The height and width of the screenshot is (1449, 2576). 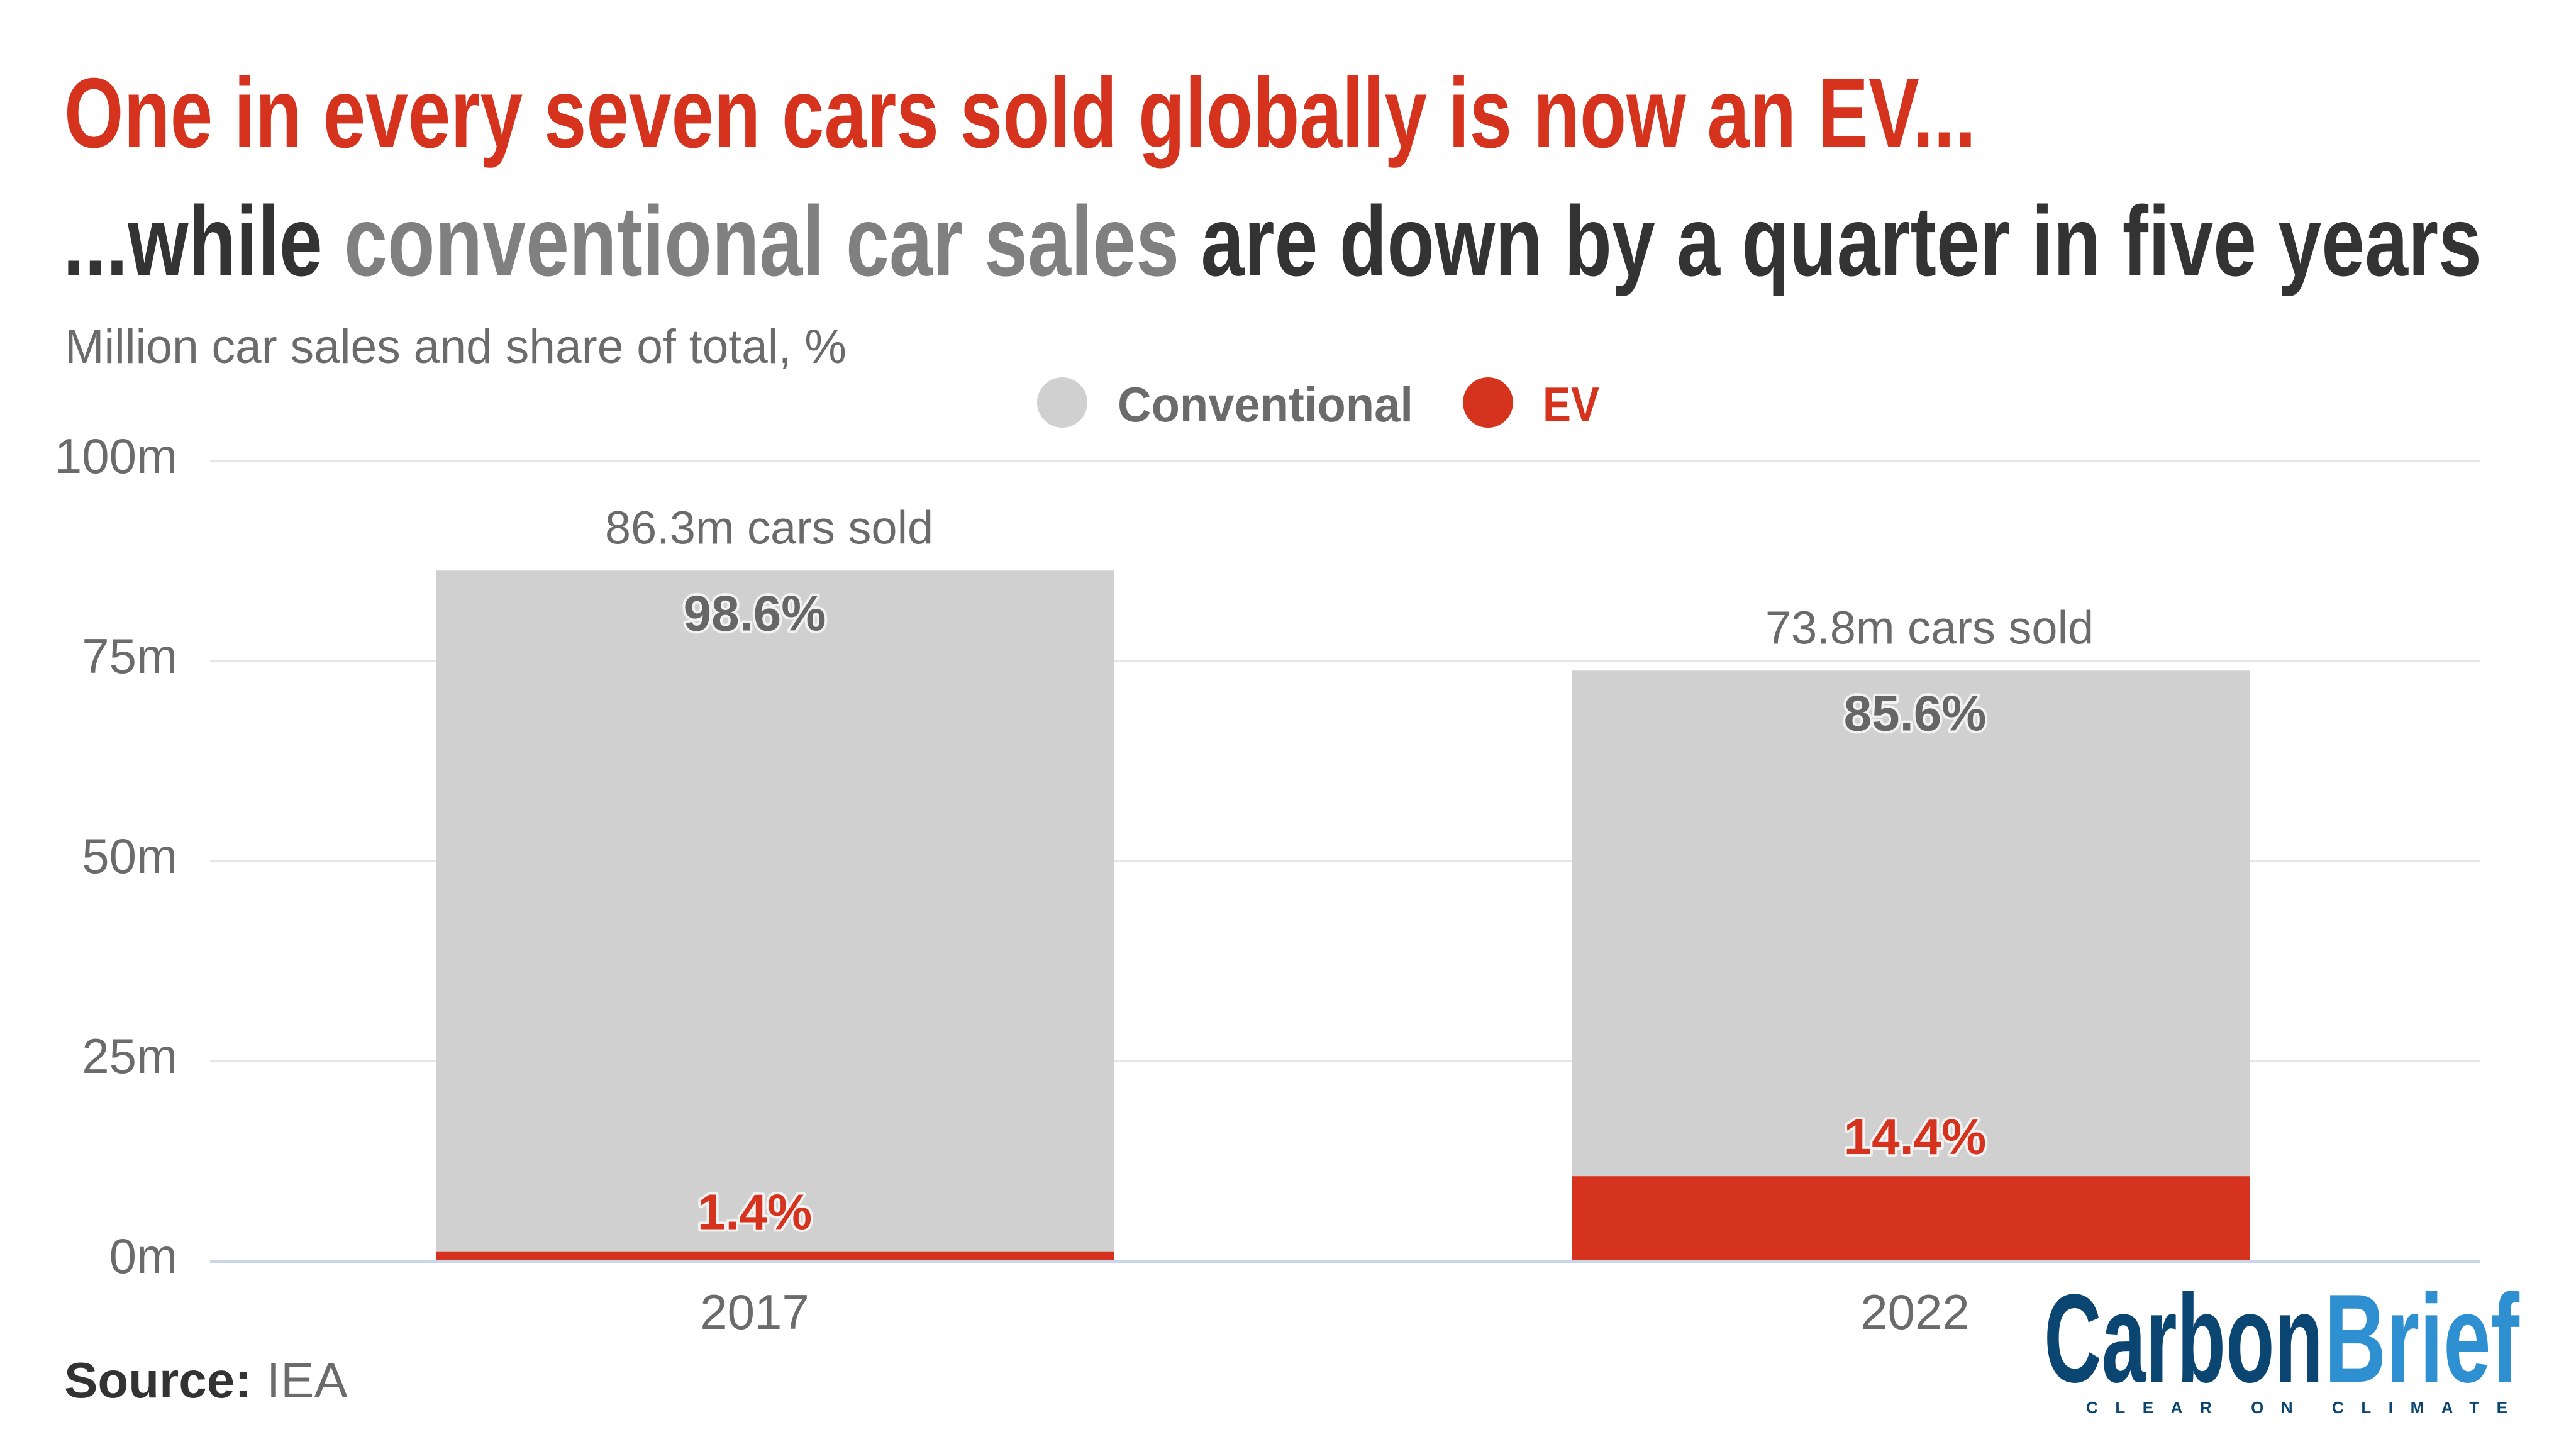 I want to click on legend-item-conventional: Conventional, so click(x=1225, y=404).